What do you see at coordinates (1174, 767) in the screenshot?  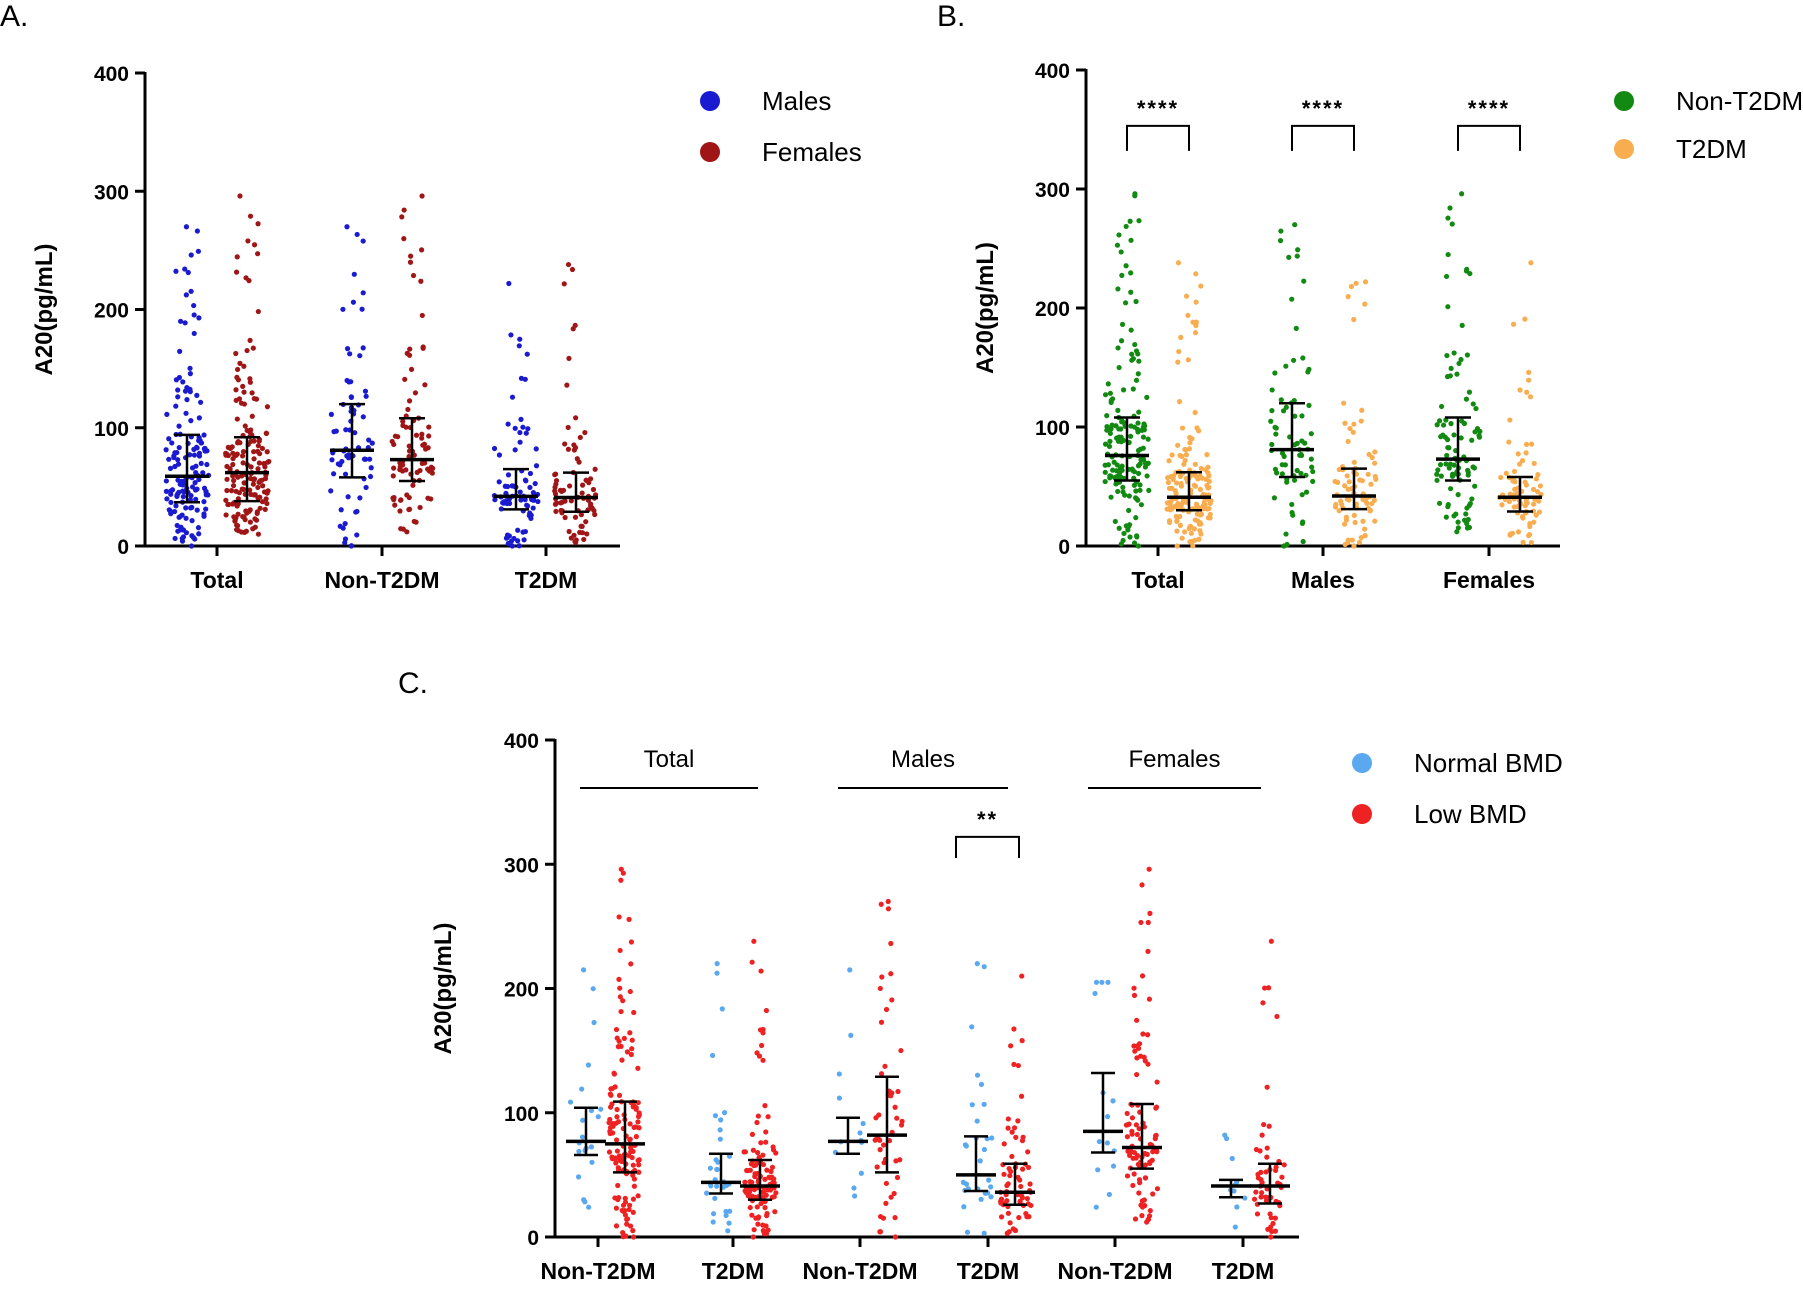 I see `group-header-females: Females` at bounding box center [1174, 767].